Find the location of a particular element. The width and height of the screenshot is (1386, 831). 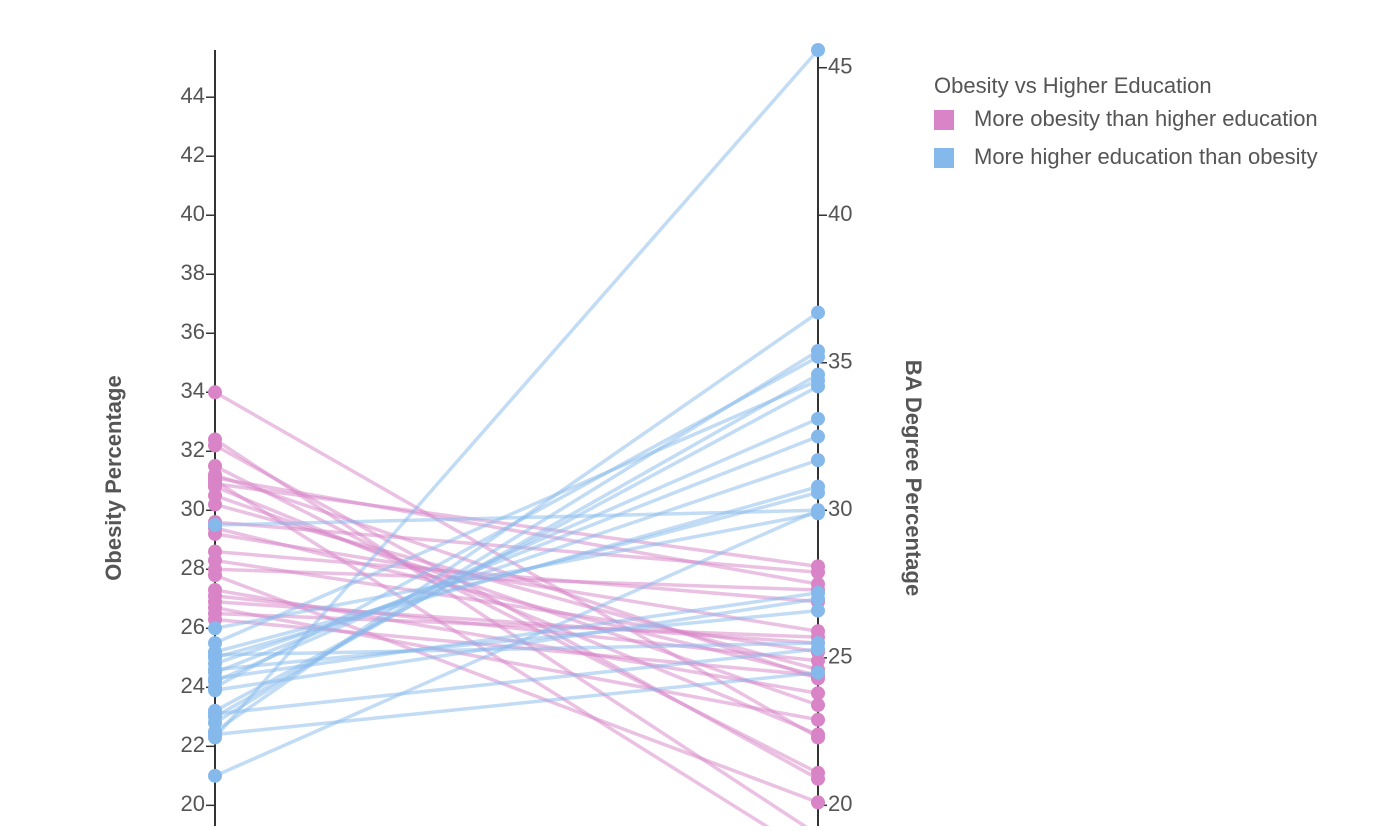

y2-tick-label: 25 is located at coordinates (840, 656).